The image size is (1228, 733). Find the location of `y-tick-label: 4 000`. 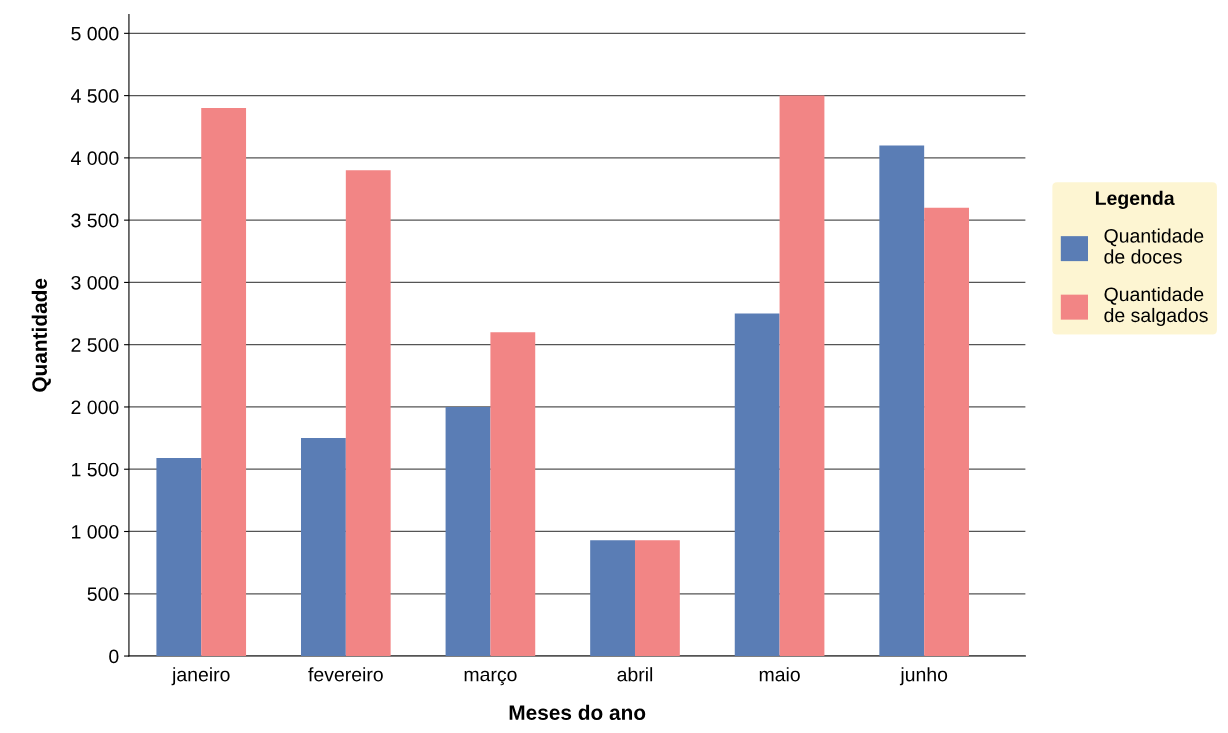

y-tick-label: 4 000 is located at coordinates (95, 158).